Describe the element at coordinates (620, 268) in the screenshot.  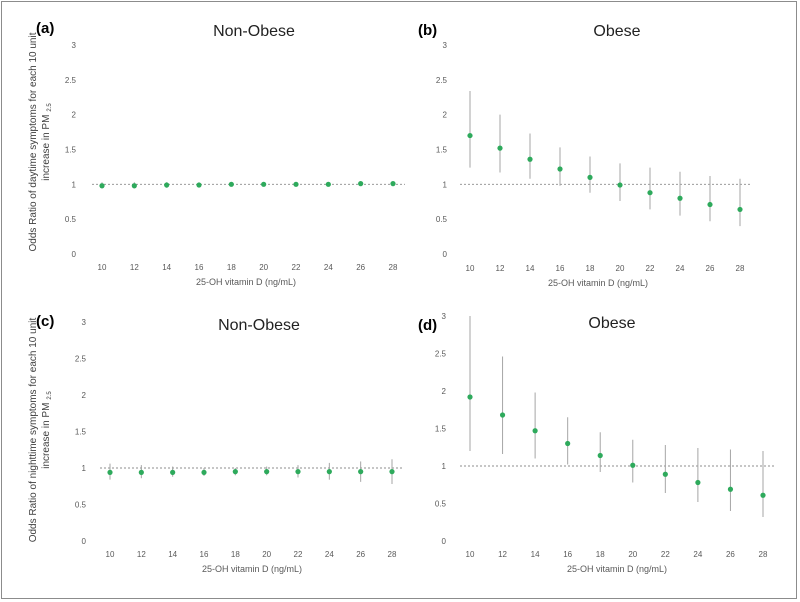
I see `x-tick-label-b: 20` at that location.